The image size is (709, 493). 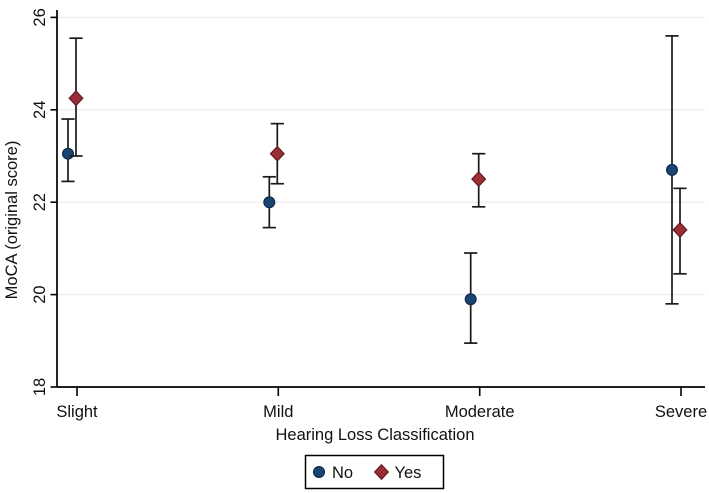 I want to click on legend: No Yes, so click(x=374, y=472).